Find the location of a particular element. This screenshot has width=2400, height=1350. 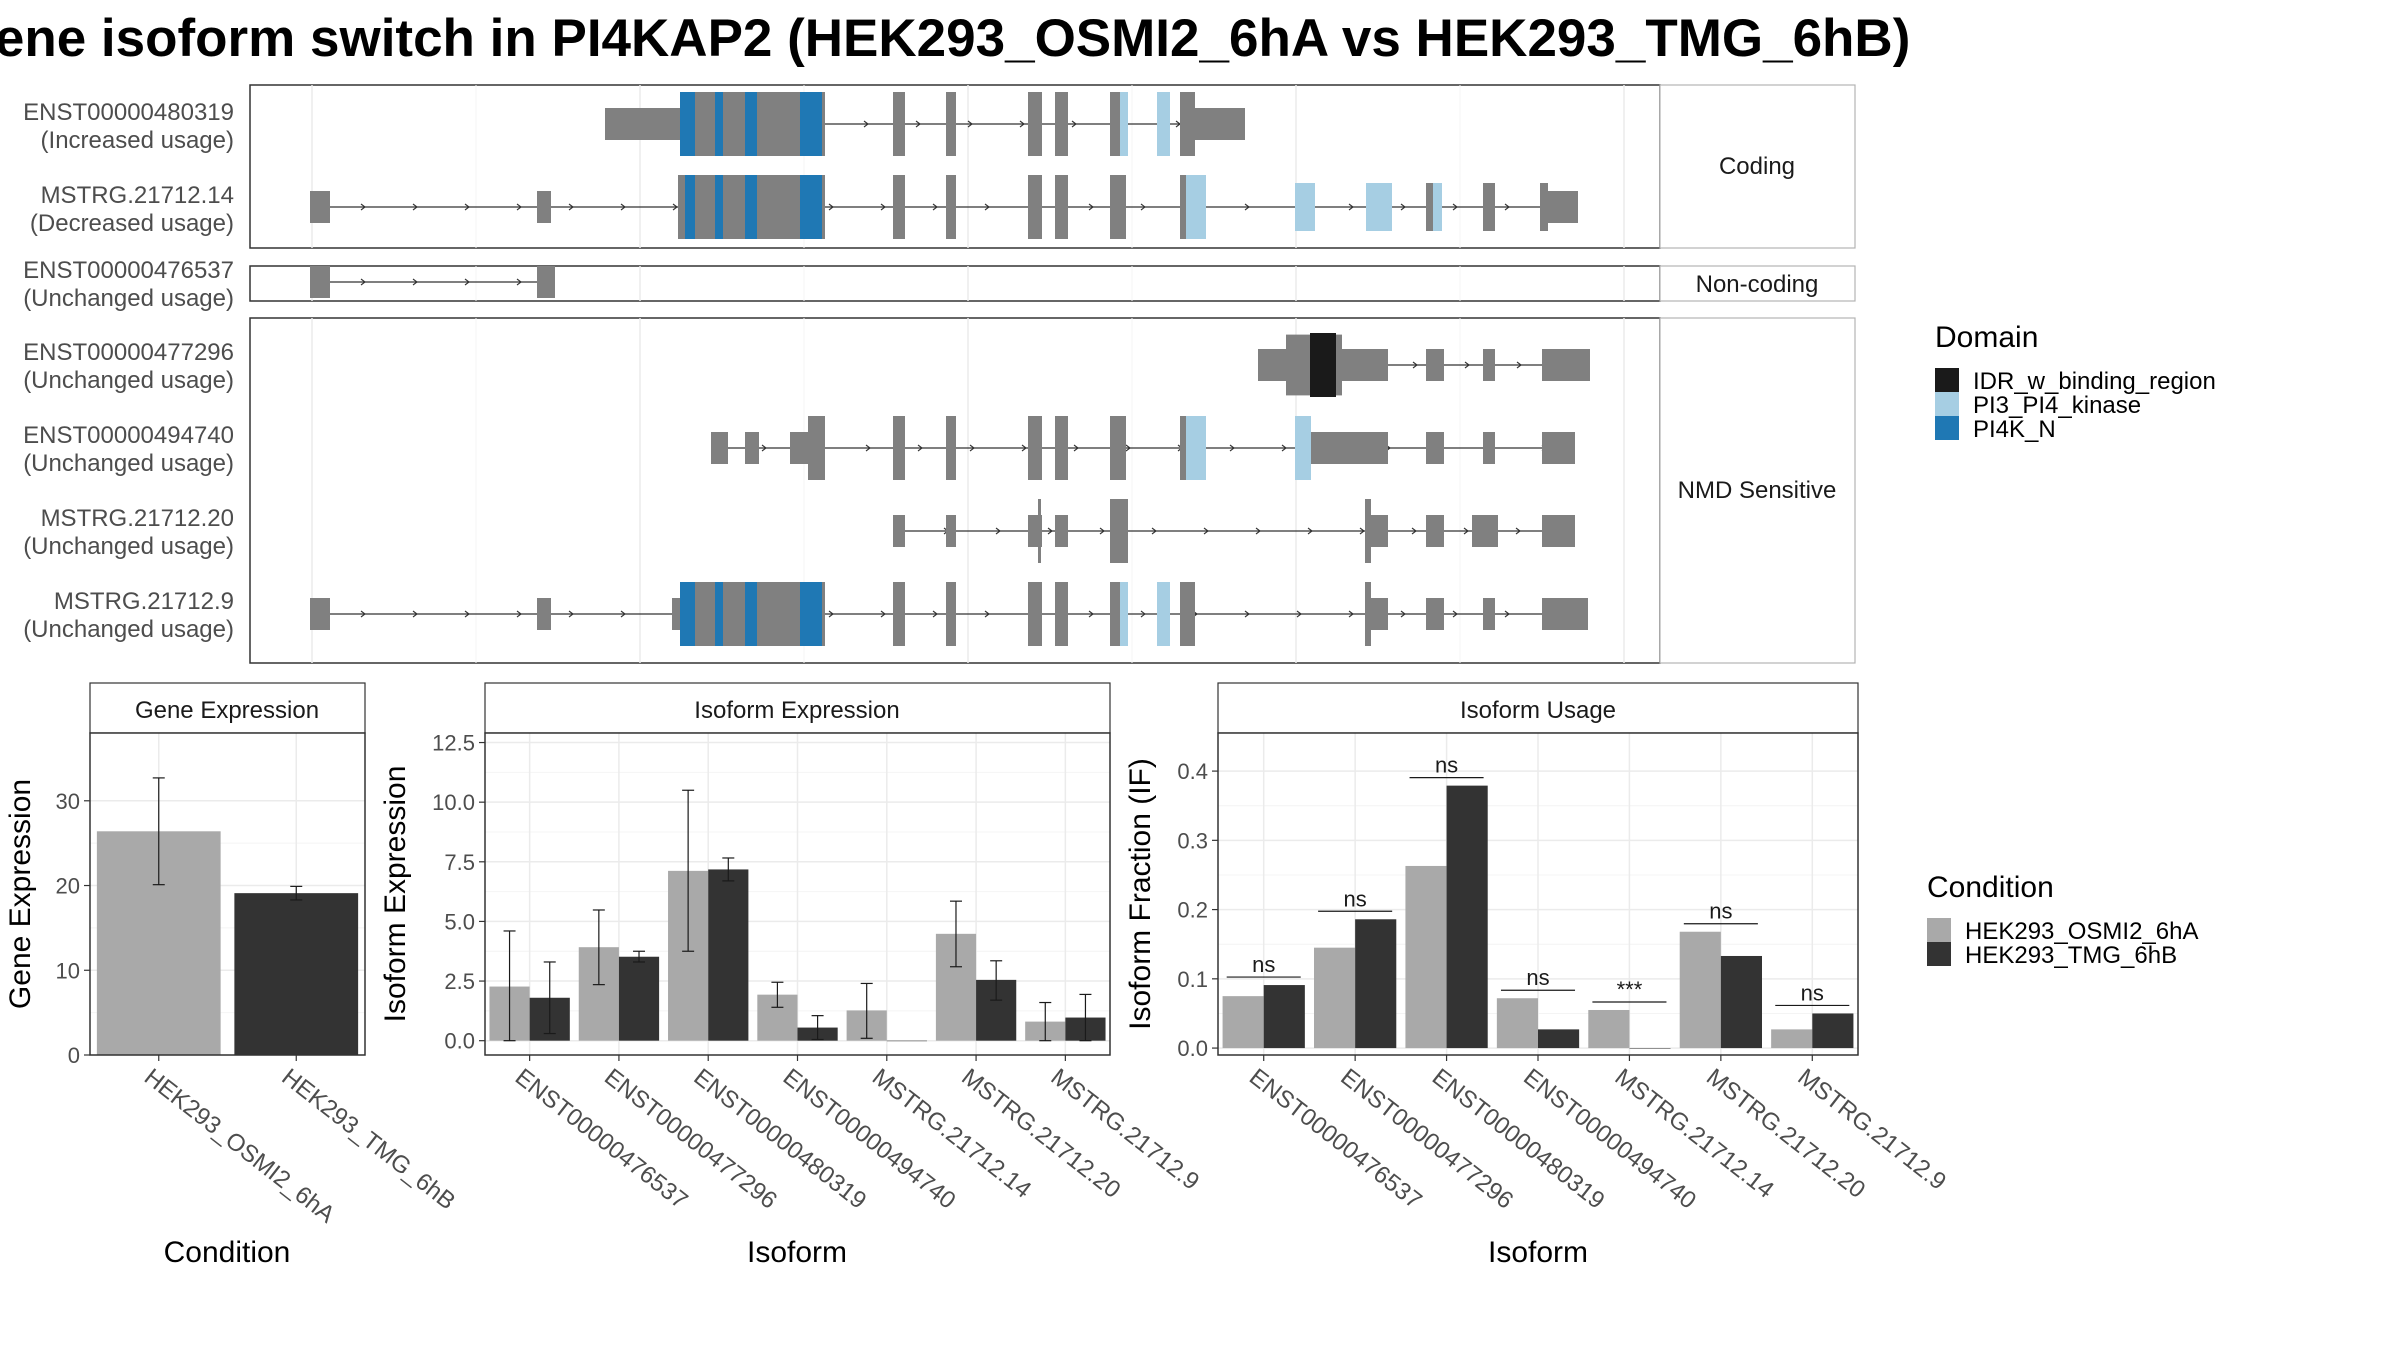

structure-strip-coding is located at coordinates (1757, 166).